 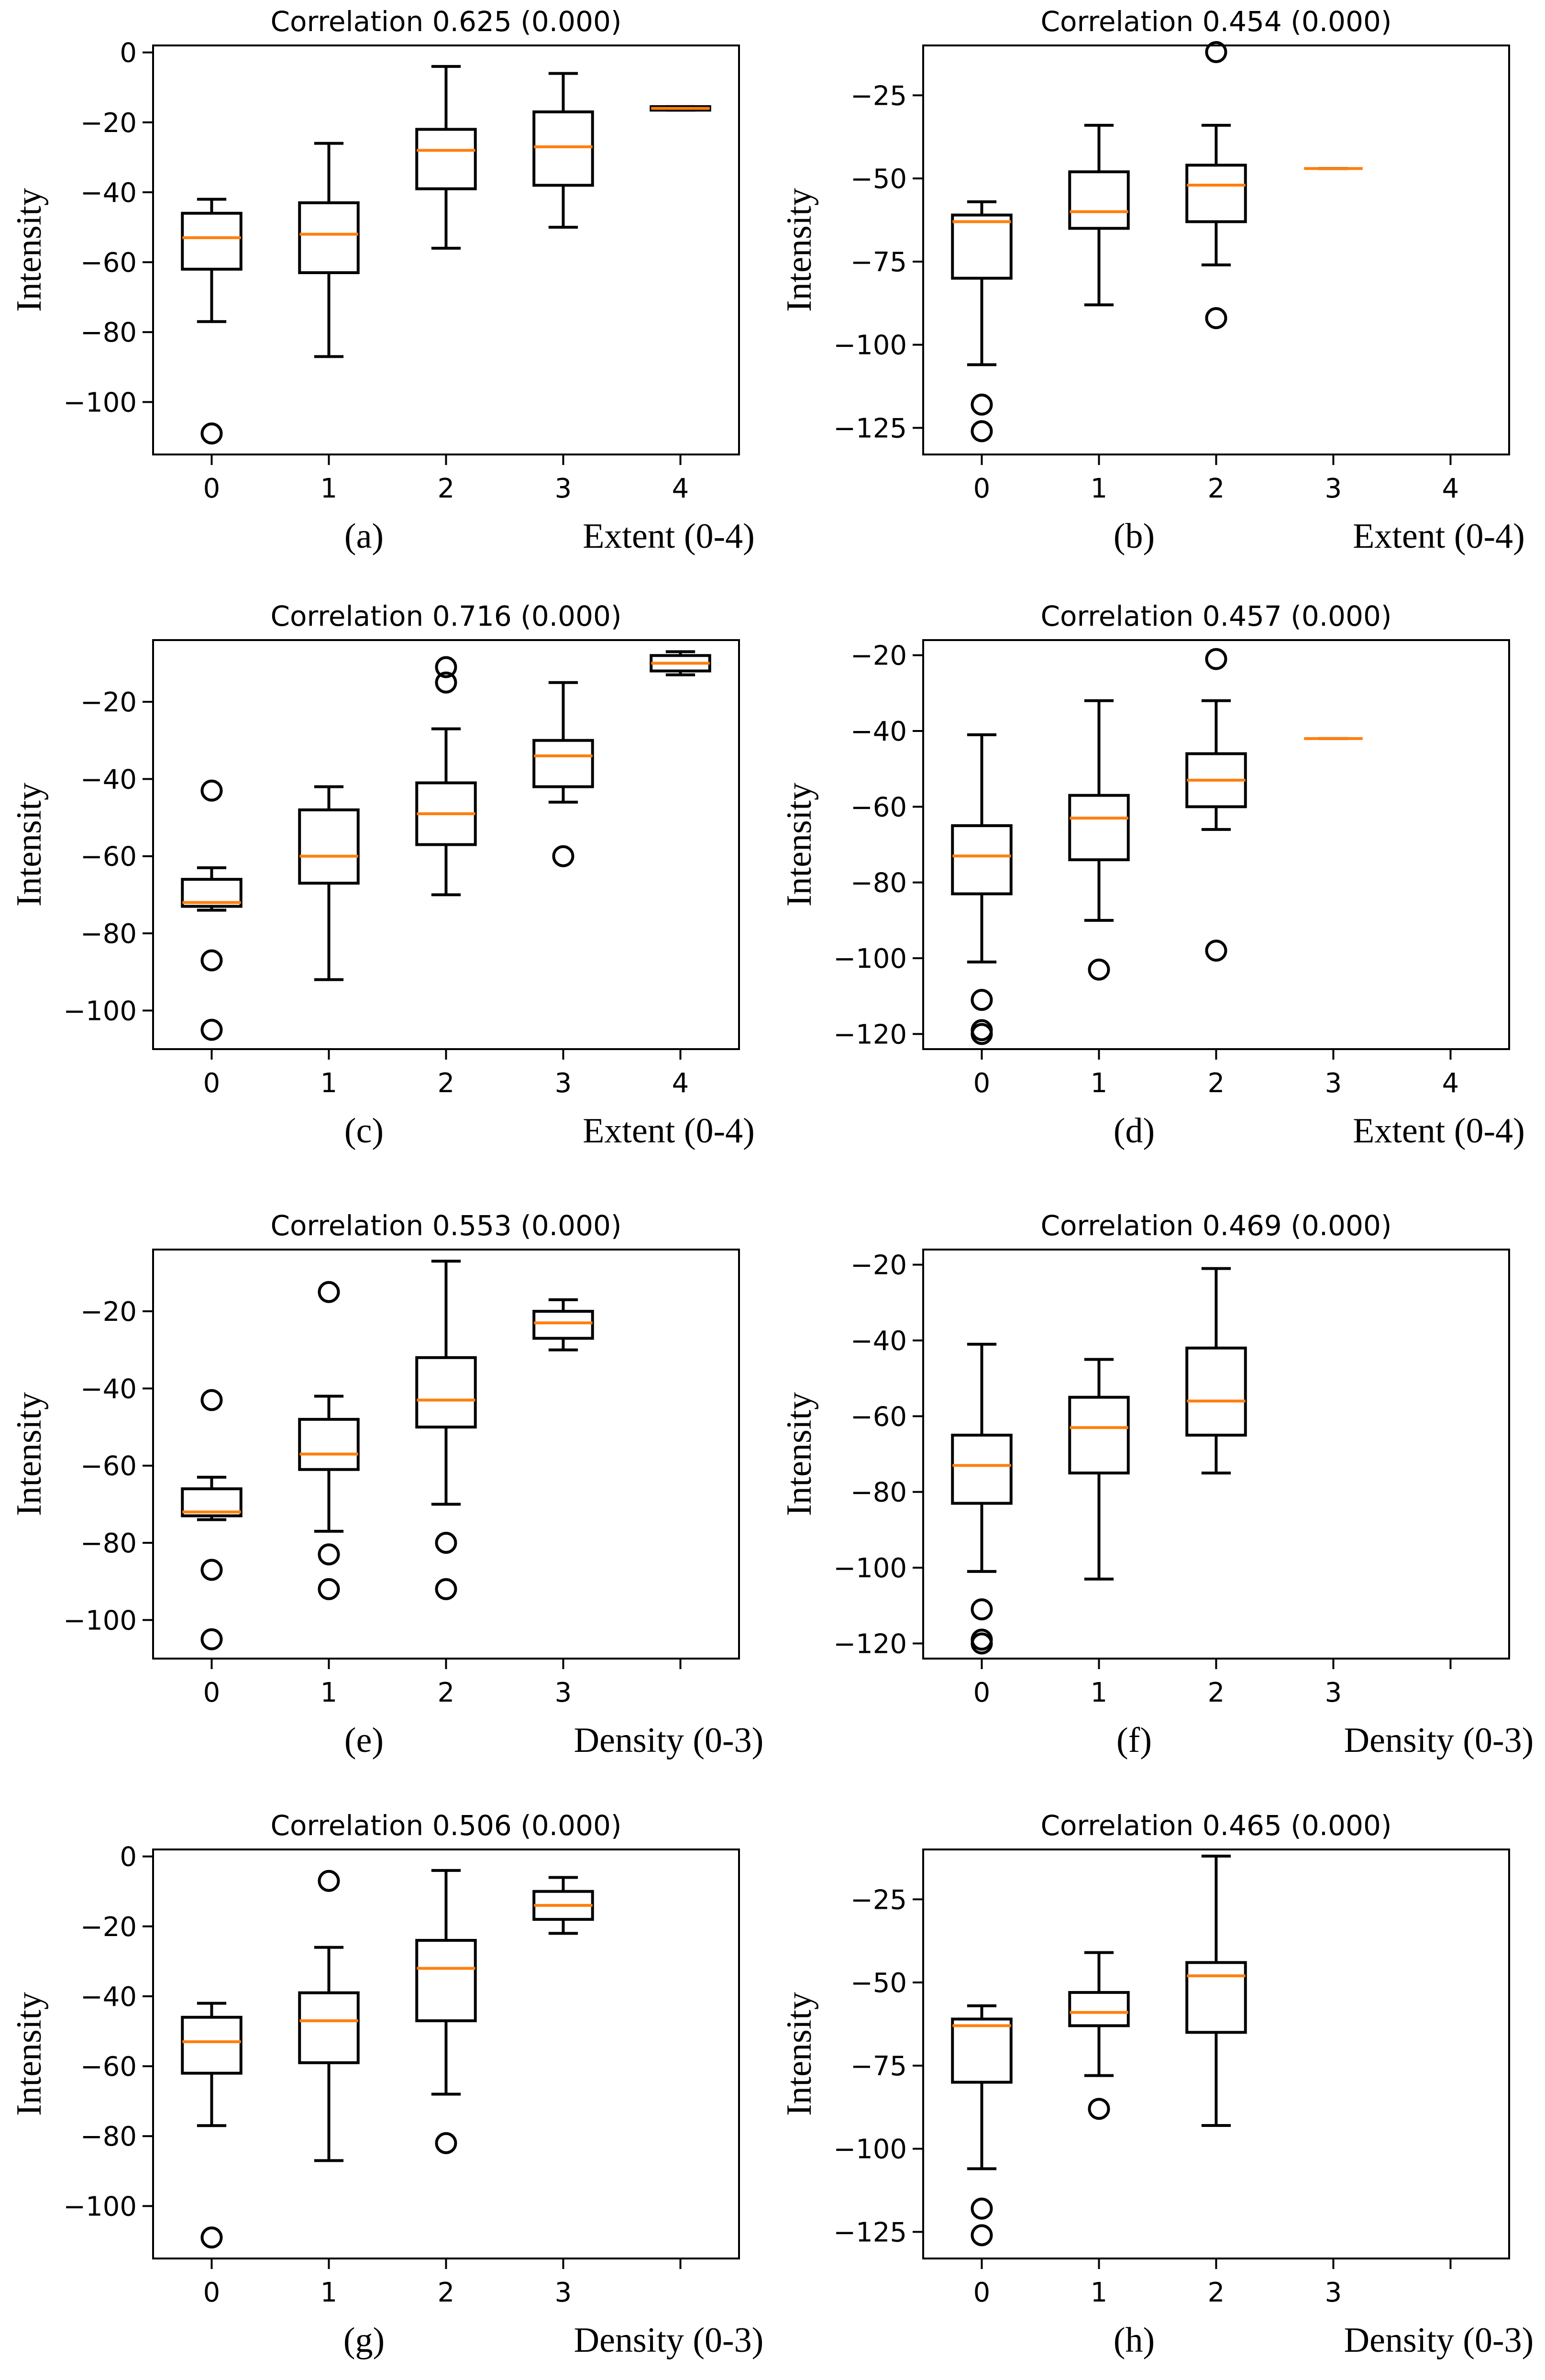 I want to click on x-tick-label: 4, so click(x=680, y=1083).